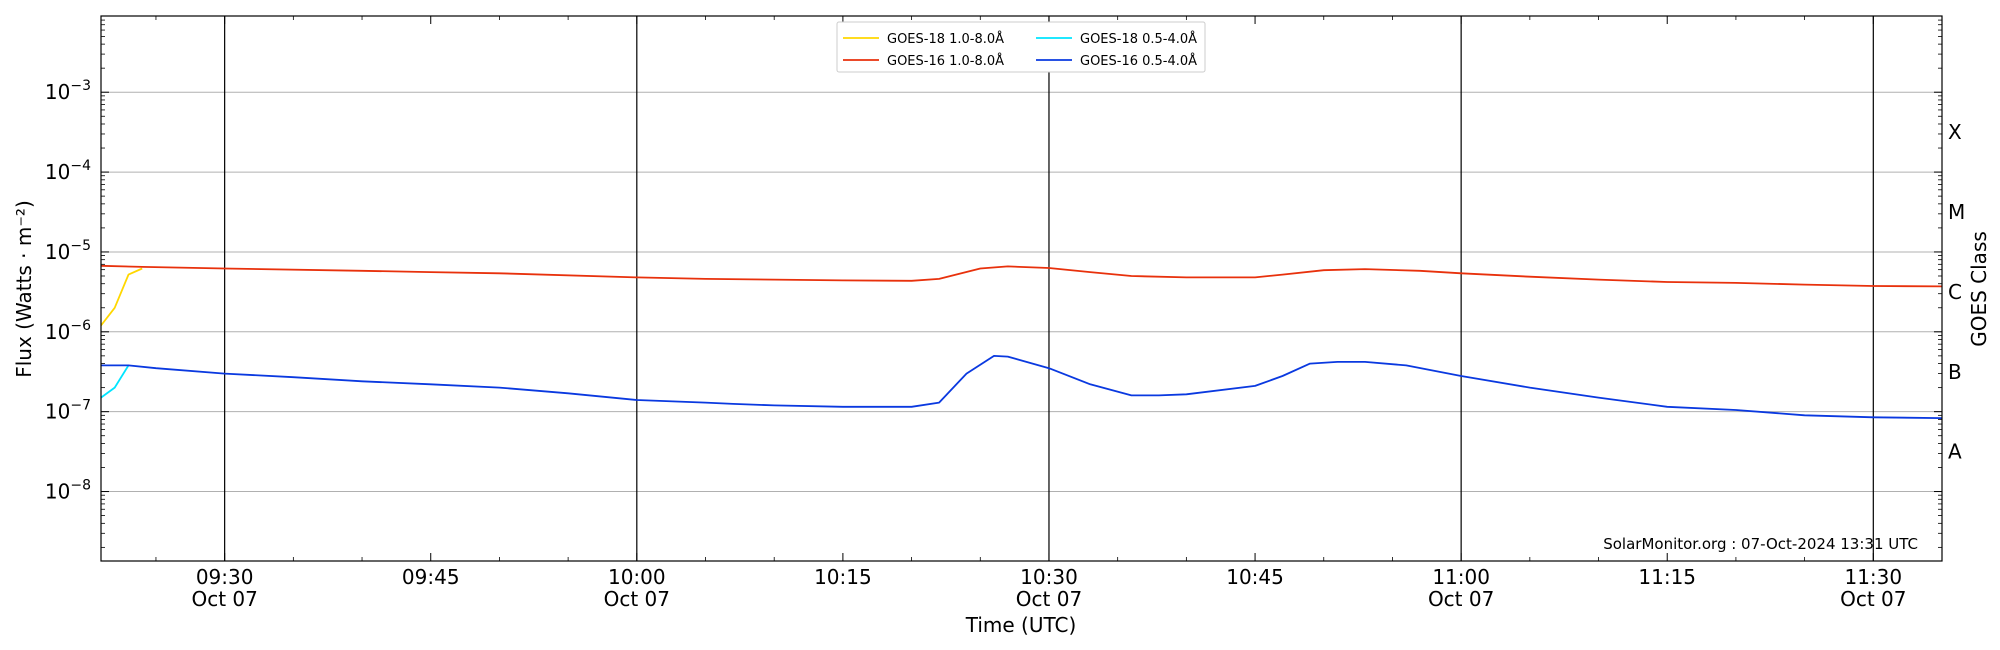 The image size is (2000, 650). What do you see at coordinates (225, 577) in the screenshot?
I see `x-tick-label: 09:30` at bounding box center [225, 577].